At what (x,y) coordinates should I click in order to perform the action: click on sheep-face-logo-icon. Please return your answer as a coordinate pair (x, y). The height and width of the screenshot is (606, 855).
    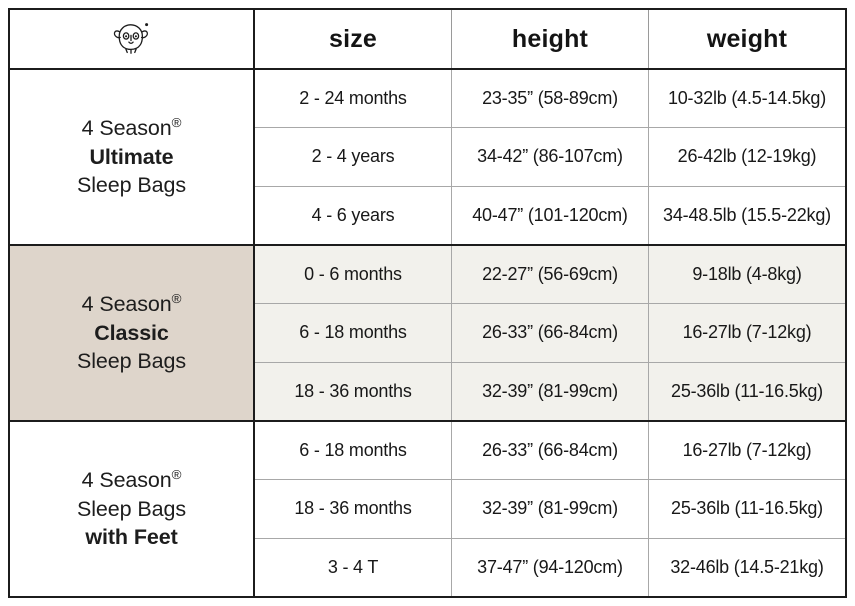
    Looking at the image, I should click on (132, 39).